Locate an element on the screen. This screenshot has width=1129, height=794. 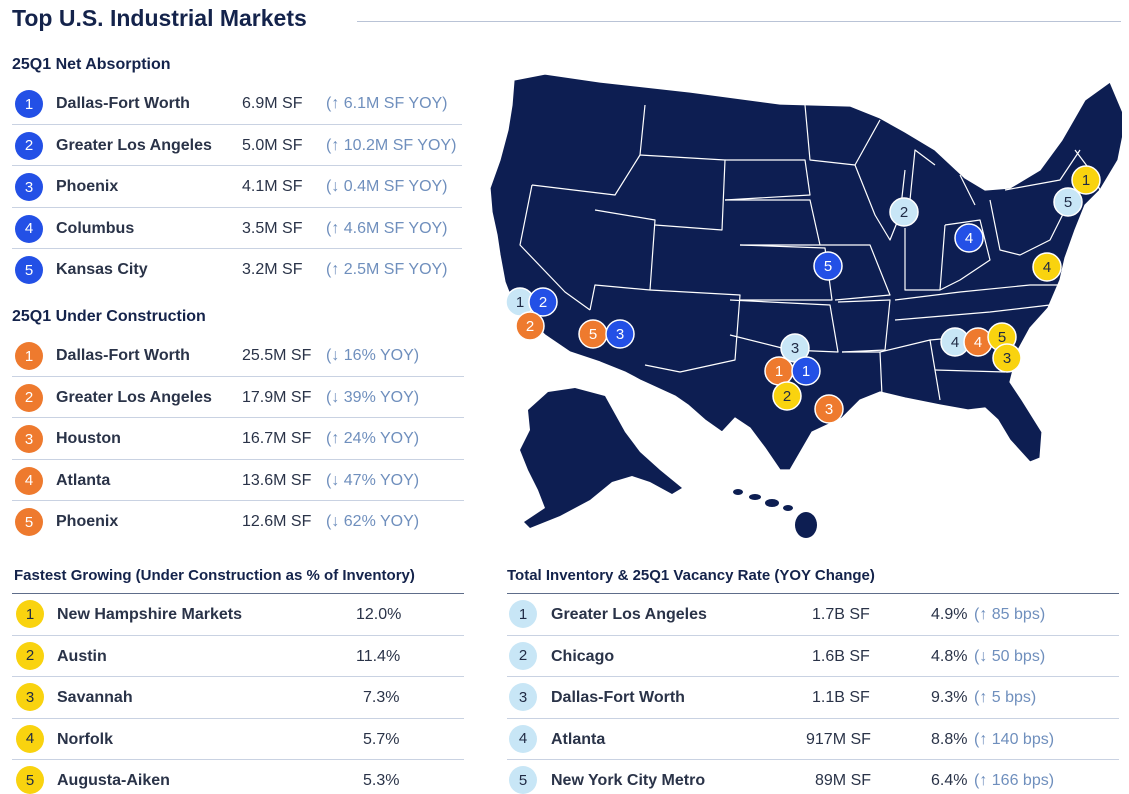
market-value: 16.7M SF is located at coordinates (277, 438).